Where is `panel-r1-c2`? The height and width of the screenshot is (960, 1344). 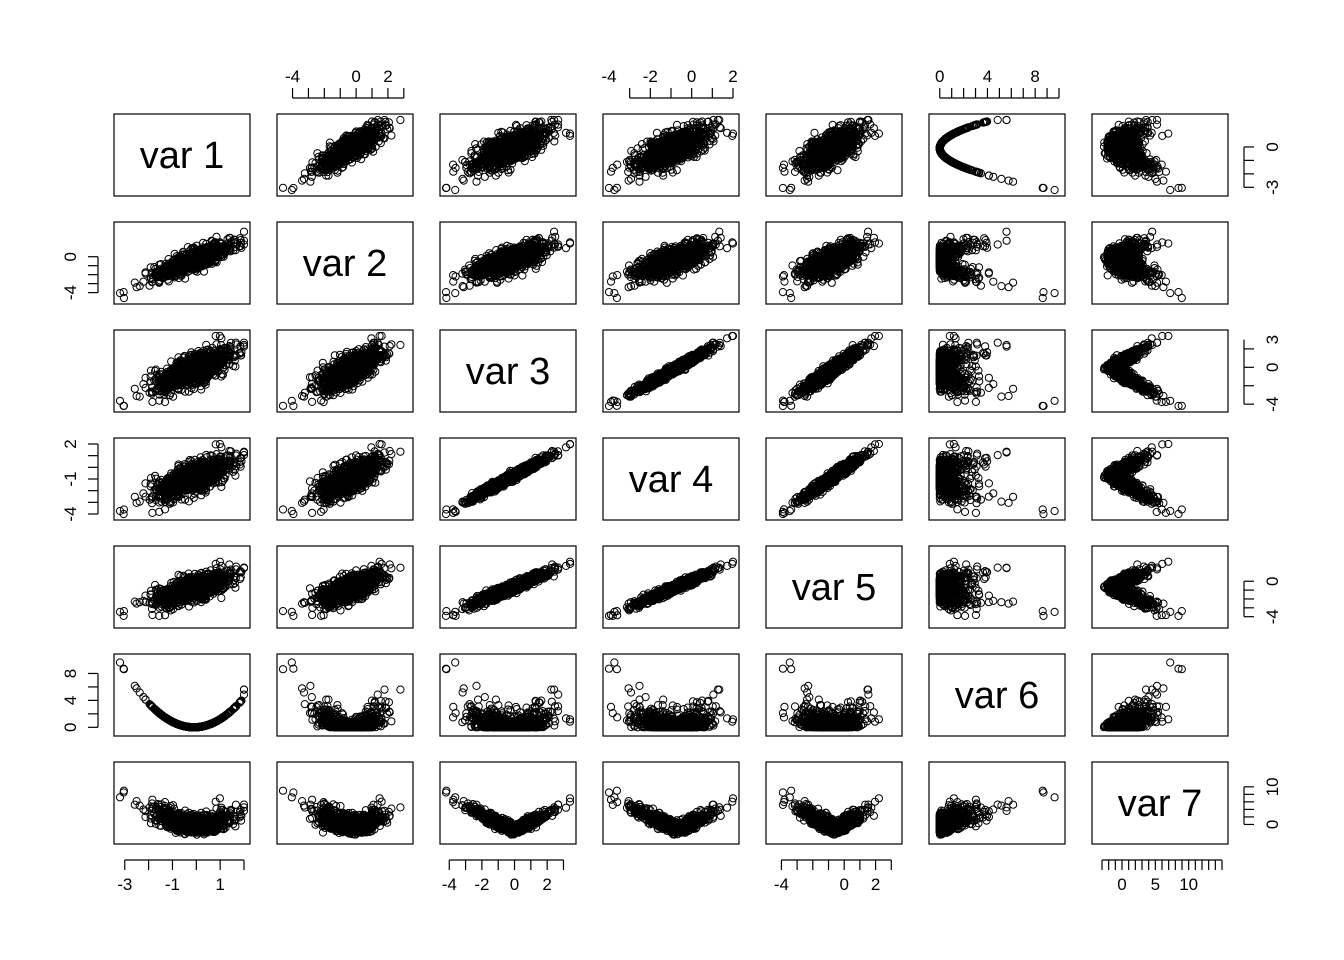 panel-r1-c2 is located at coordinates (345, 155).